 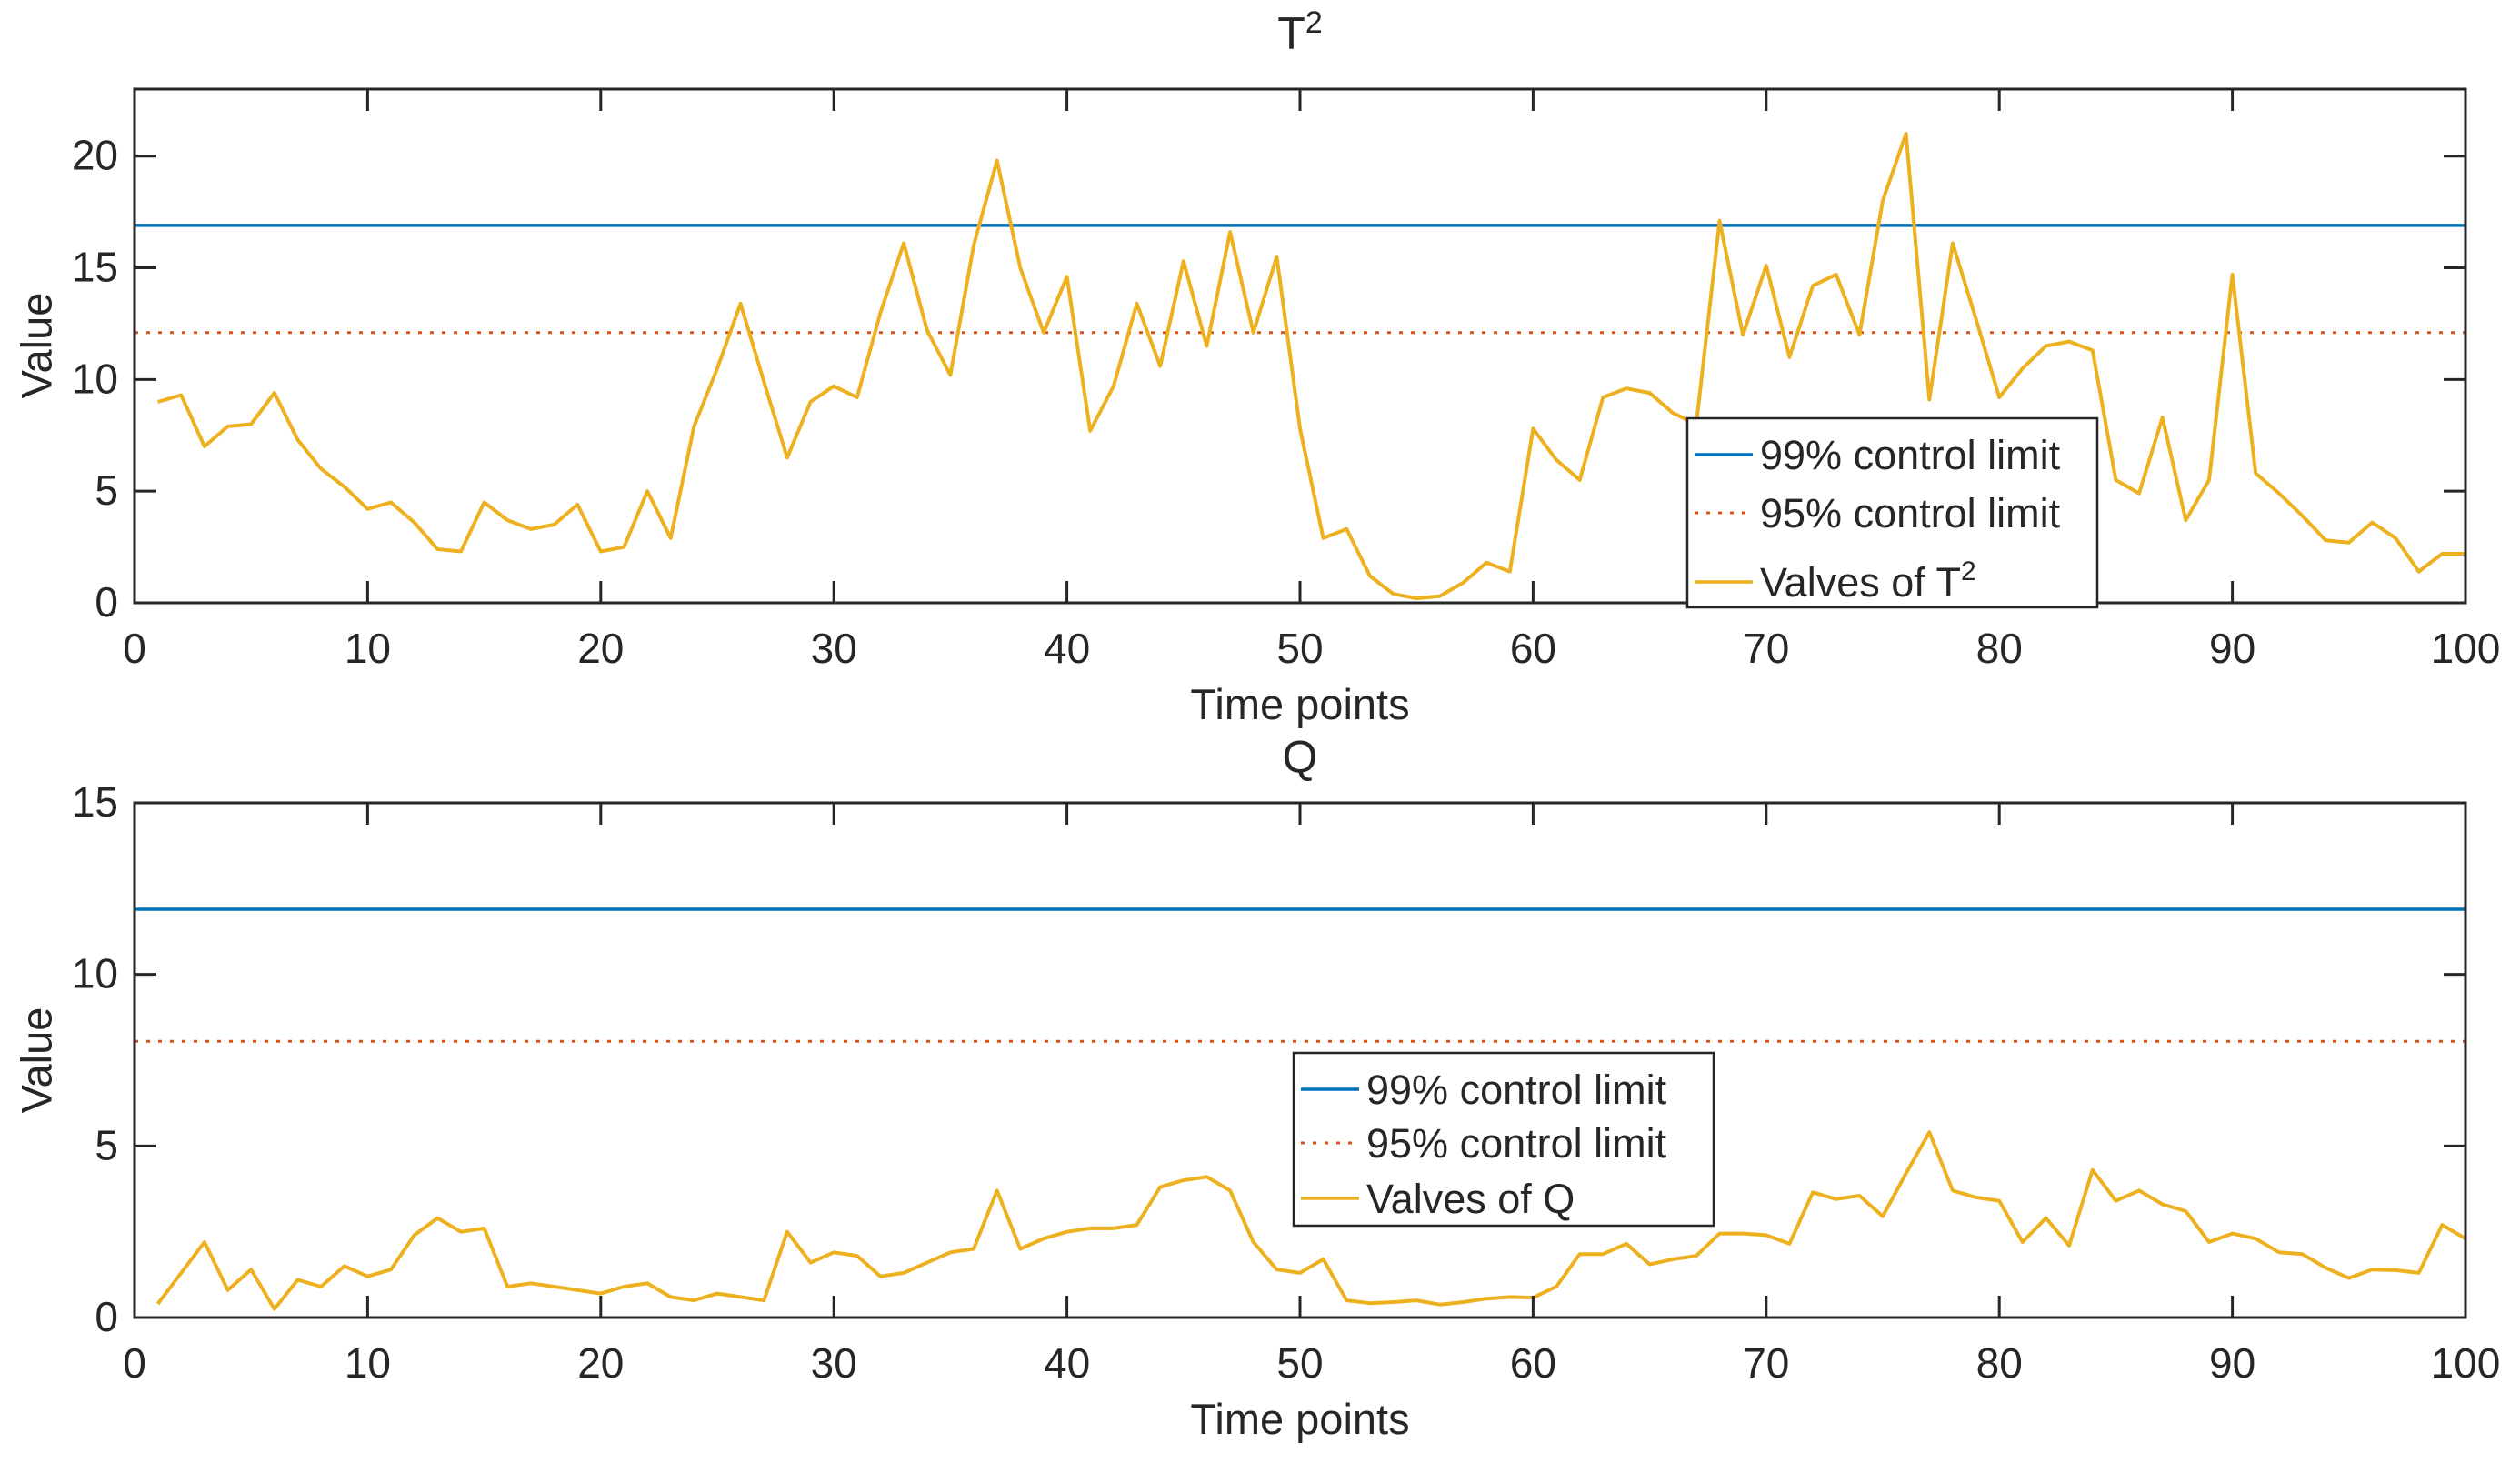 What do you see at coordinates (1300, 1419) in the screenshot?
I see `chart2-xlabel: Time points` at bounding box center [1300, 1419].